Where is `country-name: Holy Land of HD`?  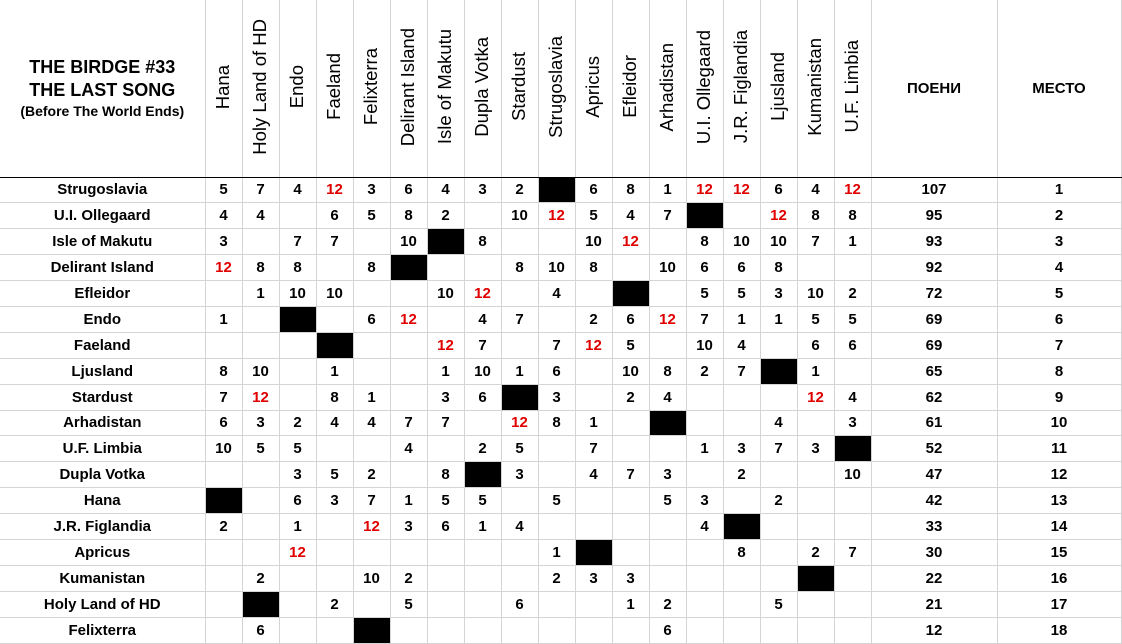 country-name: Holy Land of HD is located at coordinates (103, 604).